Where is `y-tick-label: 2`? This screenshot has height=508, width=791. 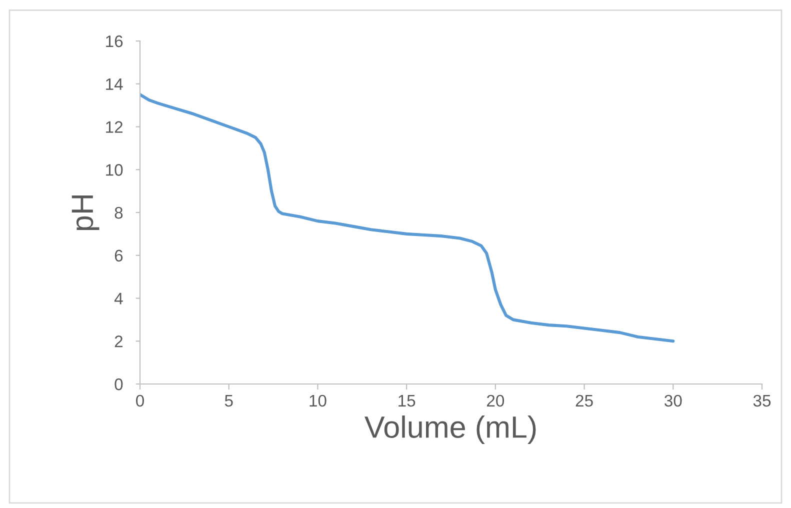
y-tick-label: 2 is located at coordinates (118, 342).